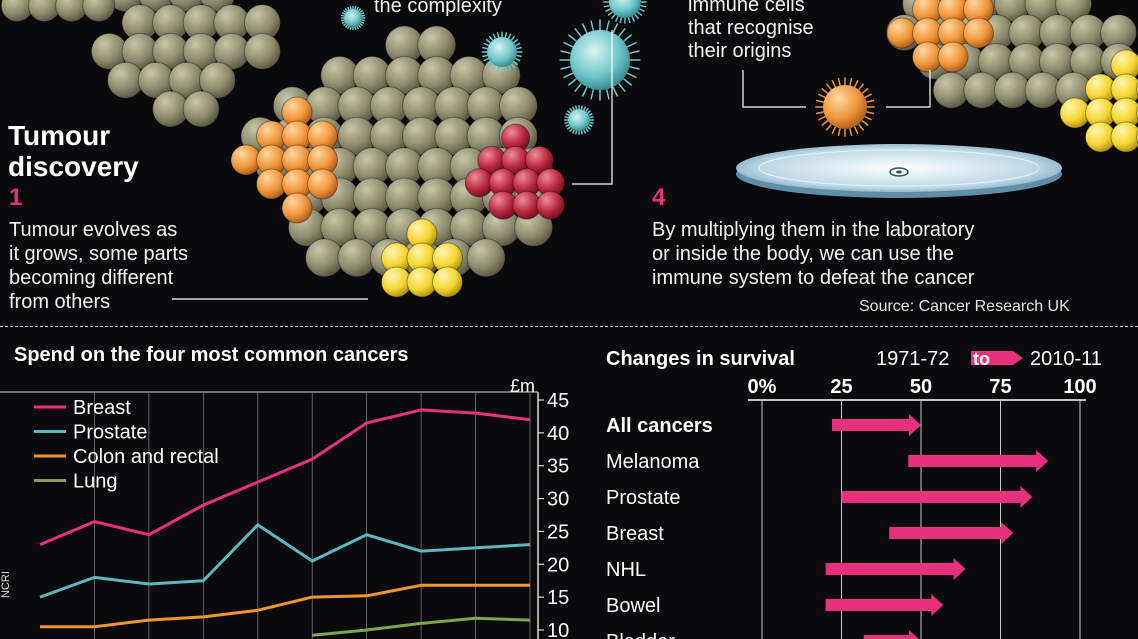  Describe the element at coordinates (110, 433) in the screenshot. I see `legend-label: Prostate` at that location.